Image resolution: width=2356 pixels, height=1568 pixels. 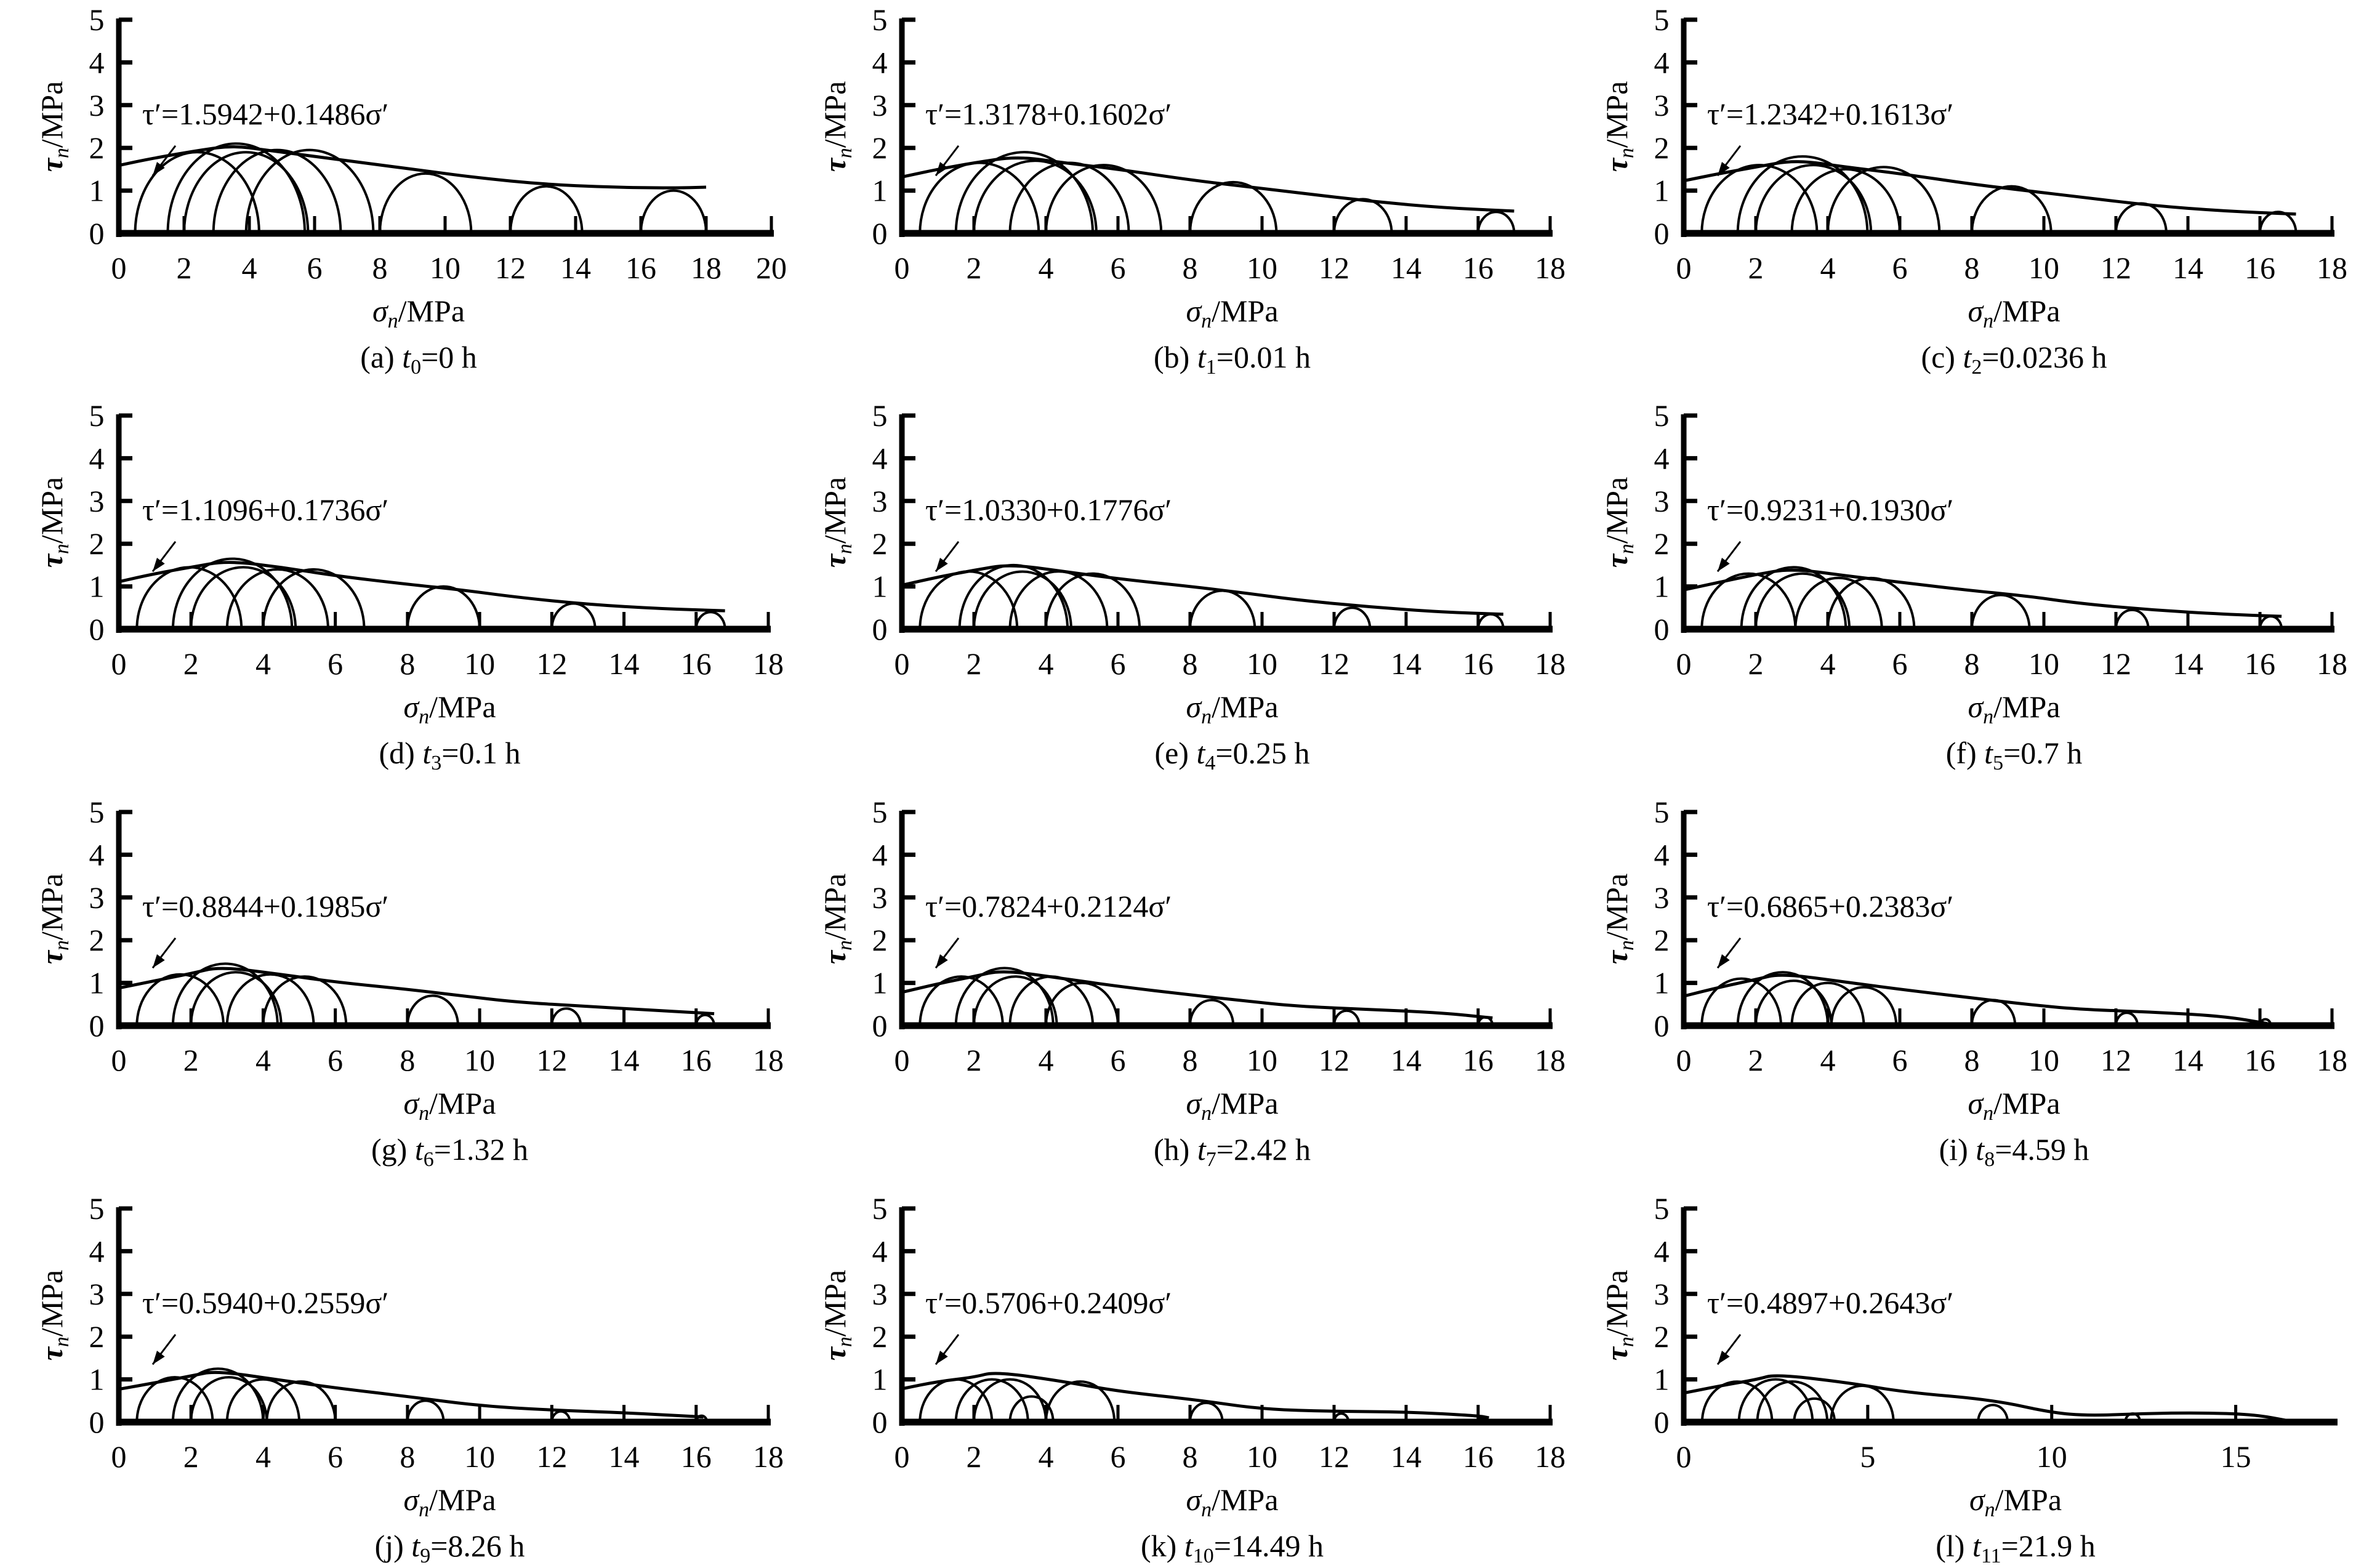 I want to click on envelope-equation: τ′=0.7824+0.2124σ′, so click(x=1048, y=906).